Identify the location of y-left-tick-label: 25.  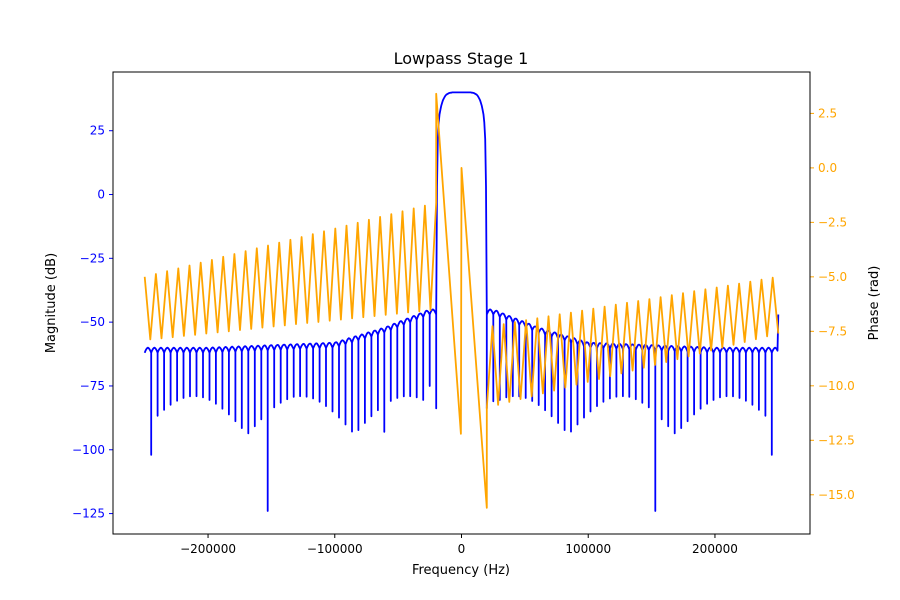
(97, 131).